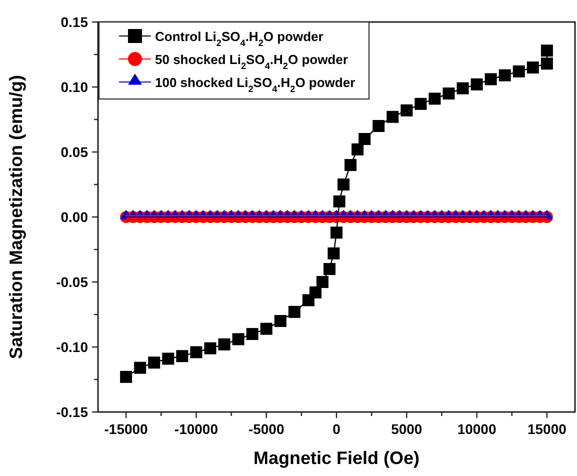  I want to click on y-tick-label: 0.10, so click(74, 87).